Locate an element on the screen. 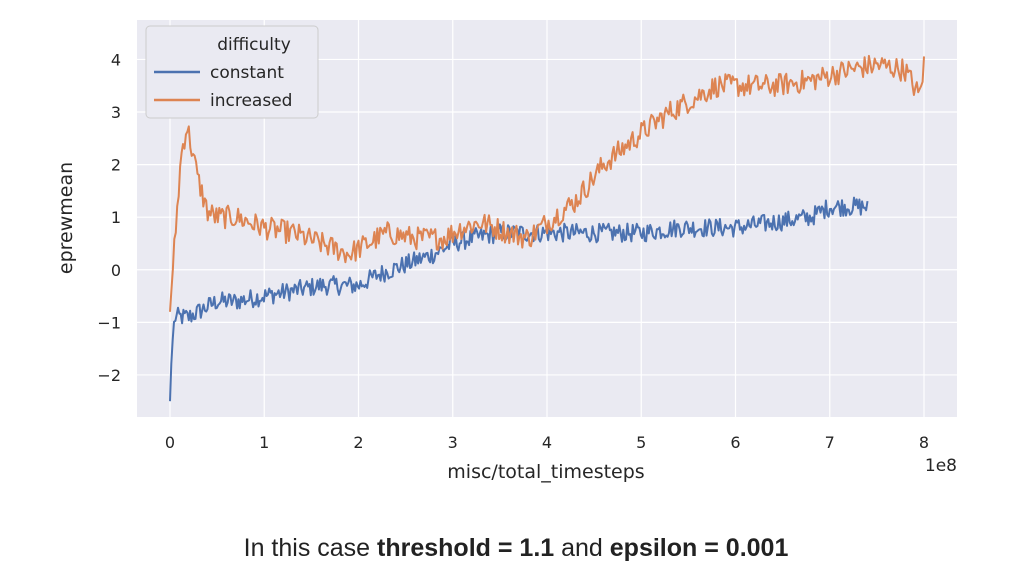 This screenshot has width=1032, height=586. y-tick-label: 2 is located at coordinates (116, 165).